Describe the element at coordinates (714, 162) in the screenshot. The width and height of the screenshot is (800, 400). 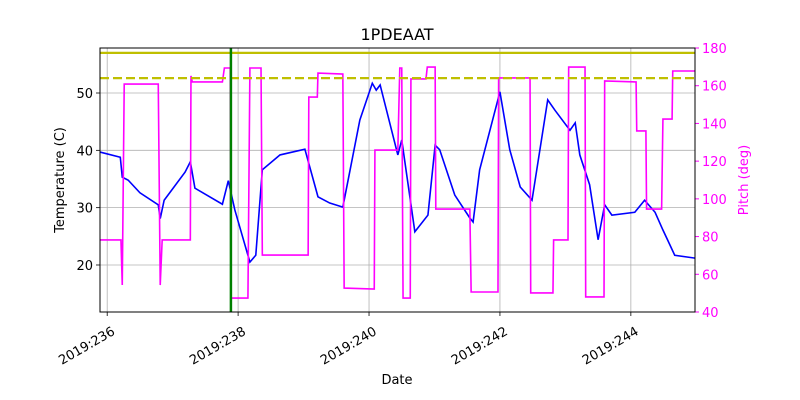
I see `y2-tick-label: 120` at that location.